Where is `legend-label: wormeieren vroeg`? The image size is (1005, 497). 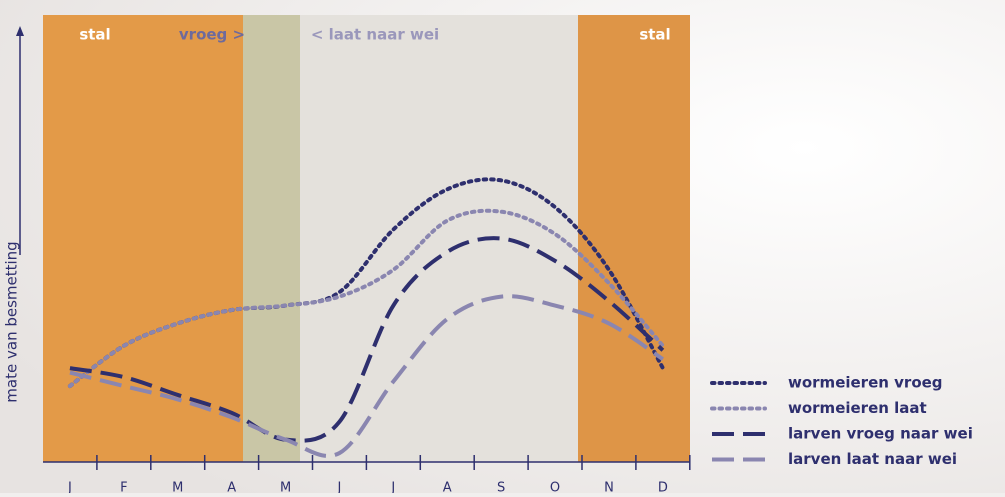
legend-label: wormeieren vroeg is located at coordinates (865, 383).